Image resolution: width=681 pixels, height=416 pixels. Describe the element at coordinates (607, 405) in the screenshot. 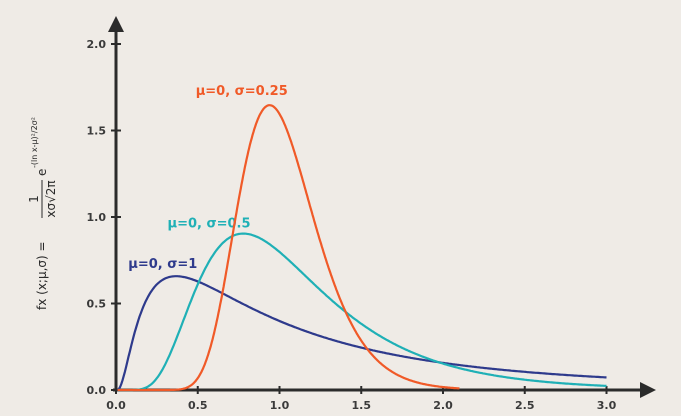

I see `x-tick-label: 3.0` at that location.